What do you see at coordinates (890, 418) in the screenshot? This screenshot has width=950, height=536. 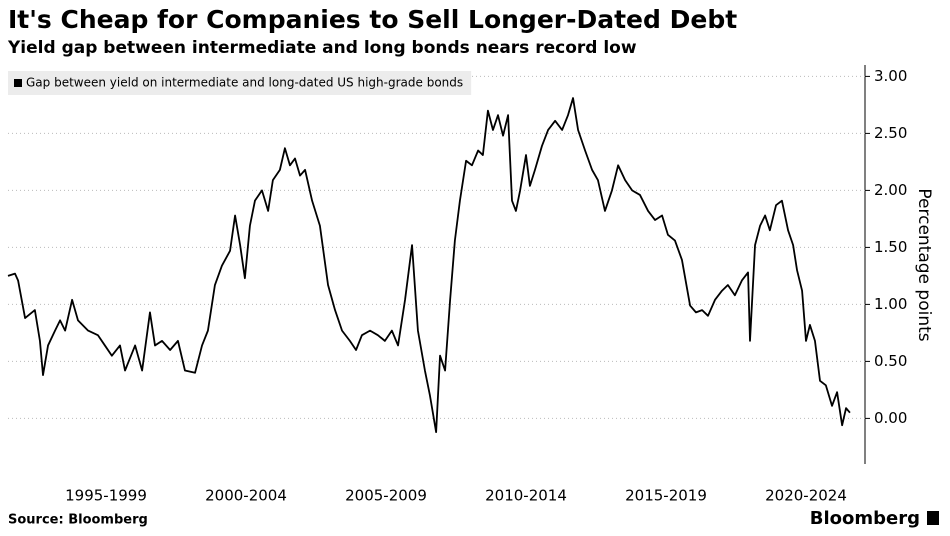 I see `y-tick-label: 0.00` at bounding box center [890, 418].